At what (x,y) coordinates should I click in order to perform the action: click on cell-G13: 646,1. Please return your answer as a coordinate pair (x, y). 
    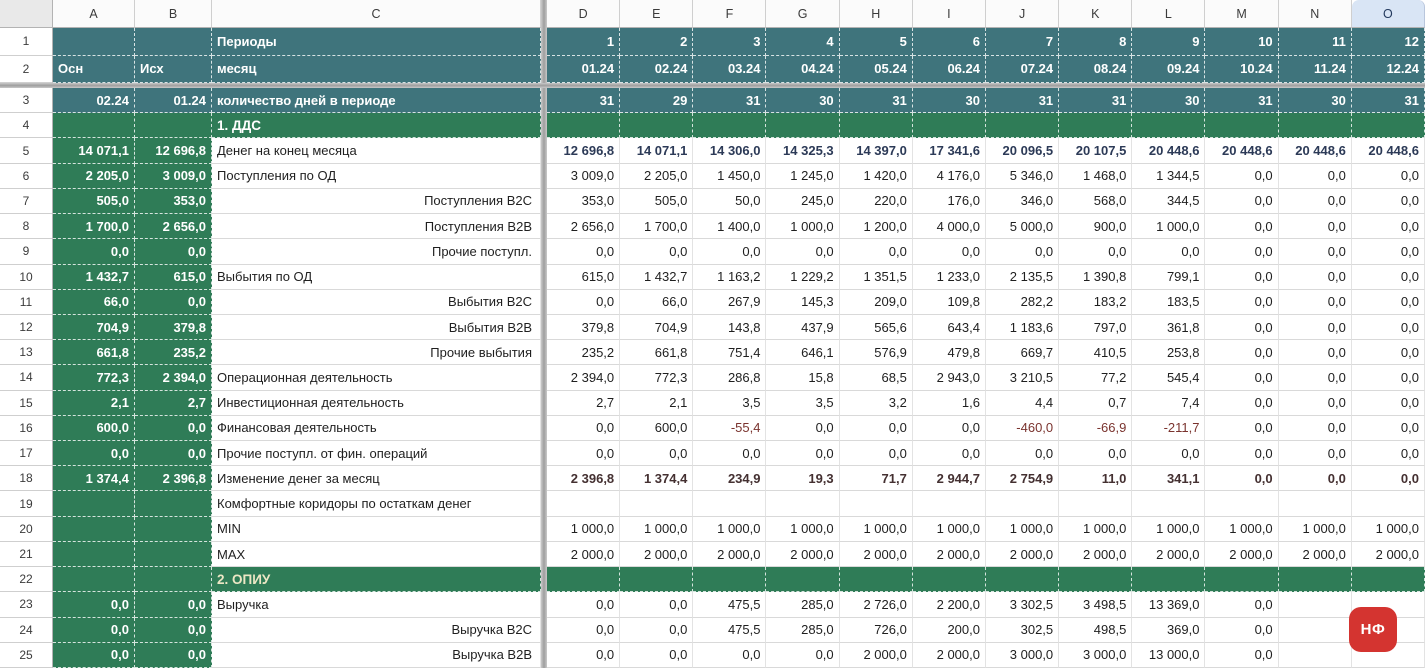
    Looking at the image, I should click on (803, 353).